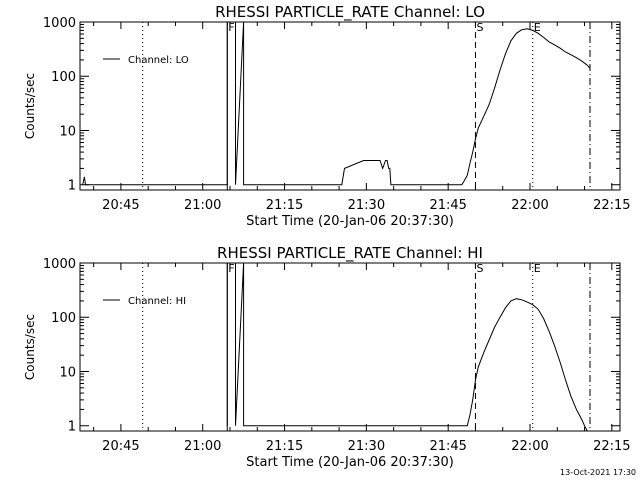  What do you see at coordinates (350, 253) in the screenshot?
I see `chart-title: RHESSI PARTICLE_RATE Channel: HI` at bounding box center [350, 253].